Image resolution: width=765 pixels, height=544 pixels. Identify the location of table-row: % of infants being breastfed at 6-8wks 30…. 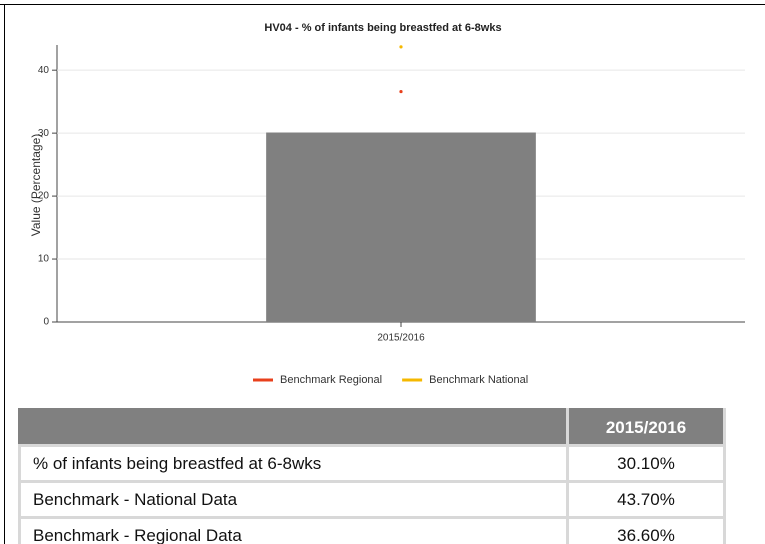
(372, 463).